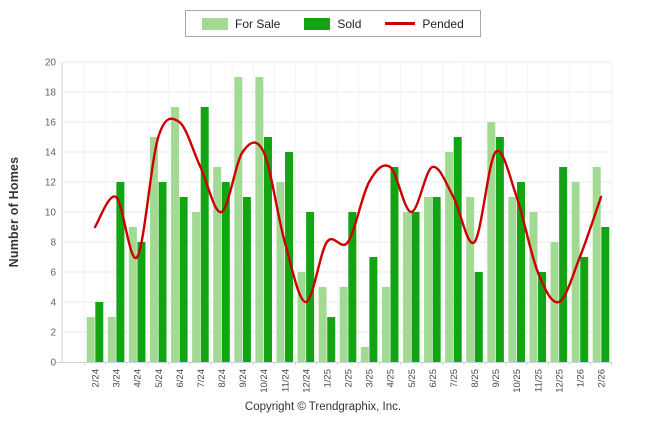 The width and height of the screenshot is (646, 434). Describe the element at coordinates (322, 324) in the screenshot. I see `for-sale-bar-1/25` at that location.